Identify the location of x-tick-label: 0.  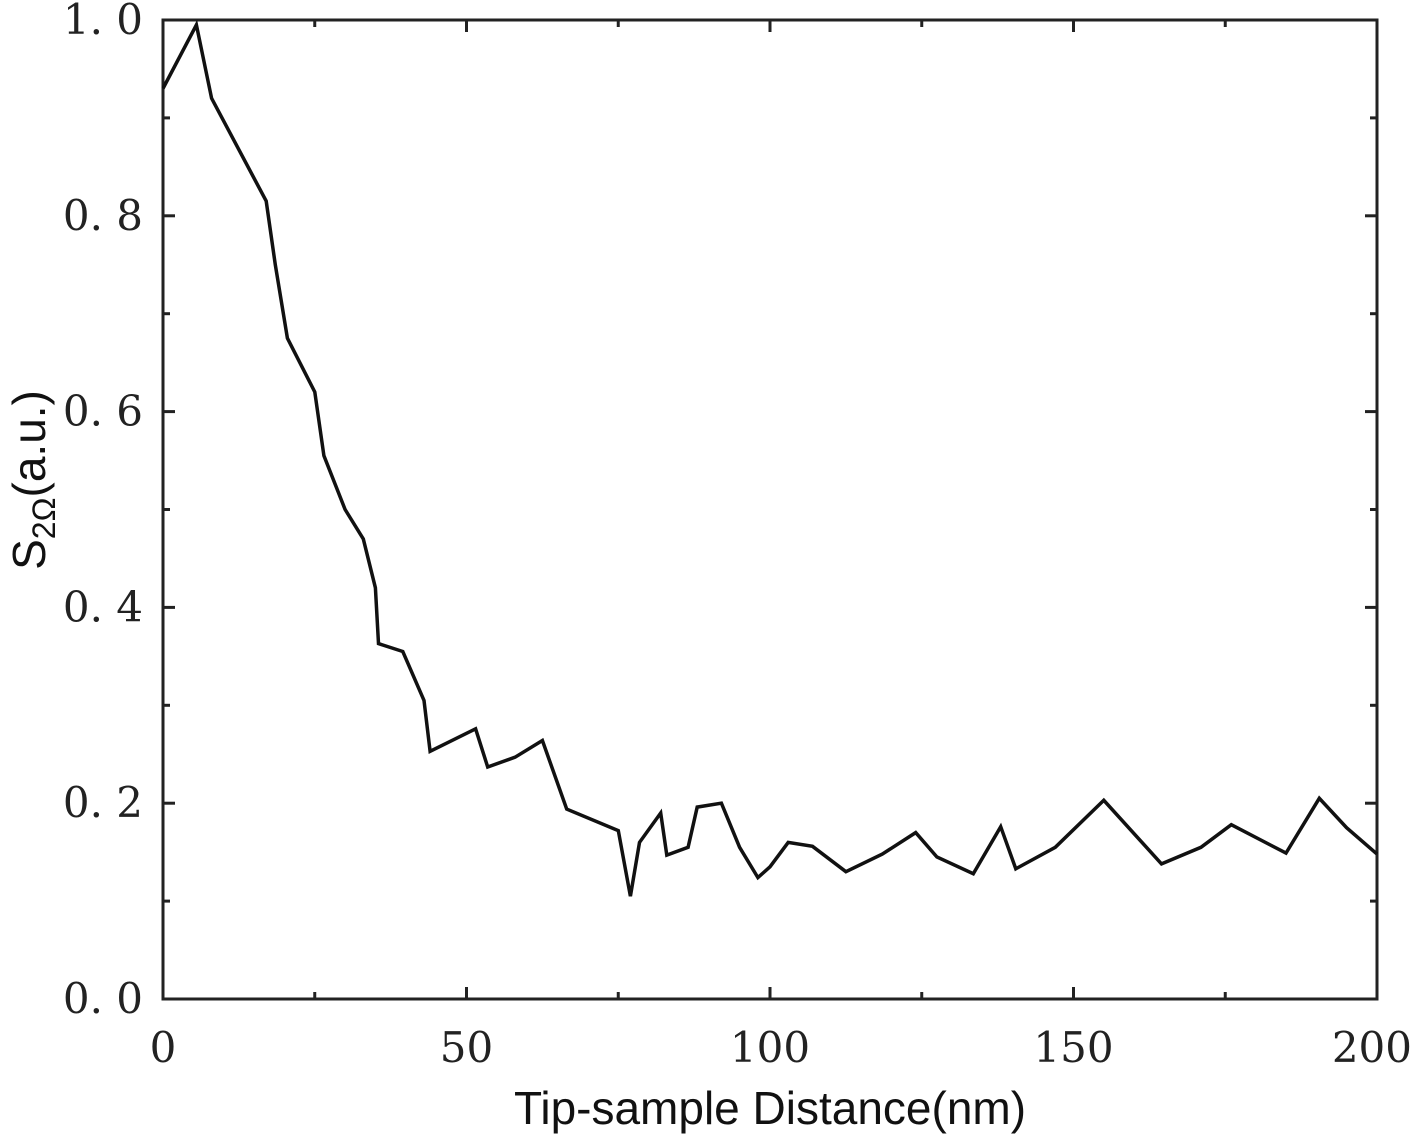
(163, 1047).